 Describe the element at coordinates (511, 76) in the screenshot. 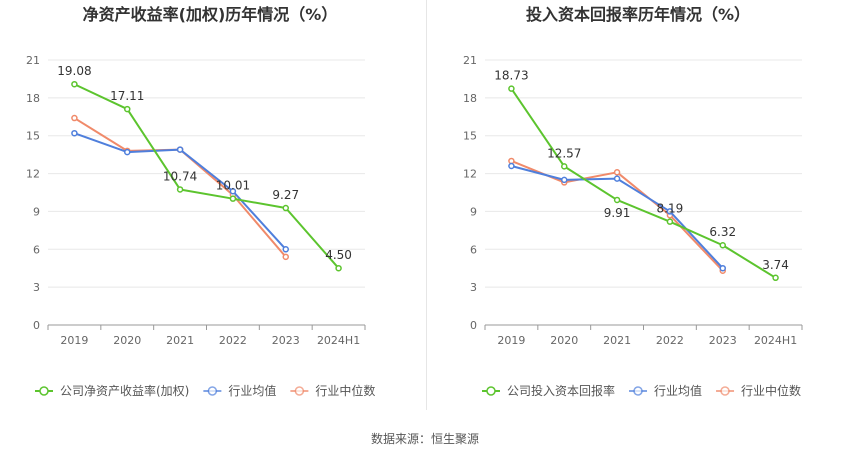

I see `data-label: 18.73` at that location.